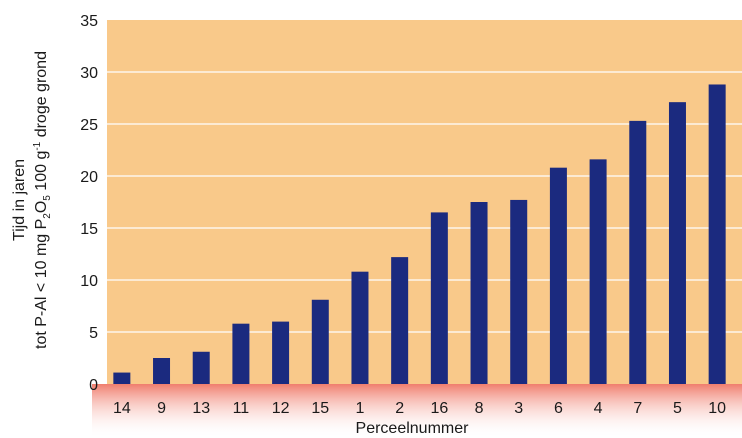 The image size is (742, 438). I want to click on y-ticks: 0 5 10 15 20 25 30 35, so click(89, 203).